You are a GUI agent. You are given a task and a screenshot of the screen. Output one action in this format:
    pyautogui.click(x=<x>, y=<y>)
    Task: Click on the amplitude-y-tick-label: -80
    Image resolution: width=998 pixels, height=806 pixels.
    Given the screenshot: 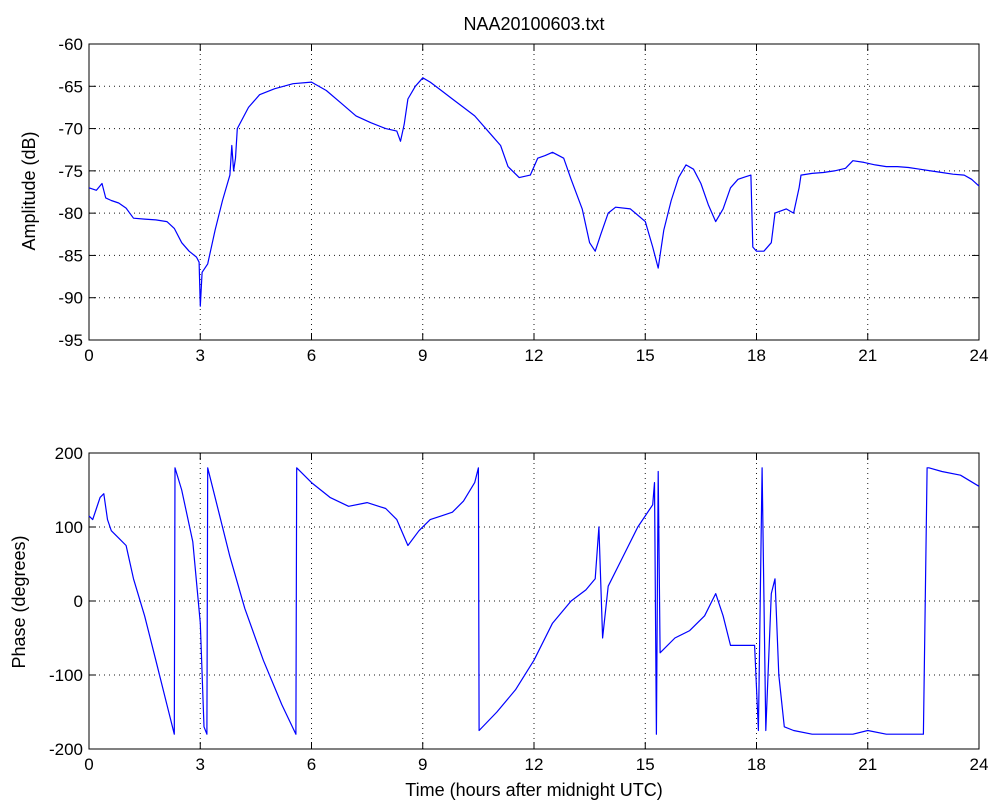 What is the action you would take?
    pyautogui.click(x=70, y=213)
    